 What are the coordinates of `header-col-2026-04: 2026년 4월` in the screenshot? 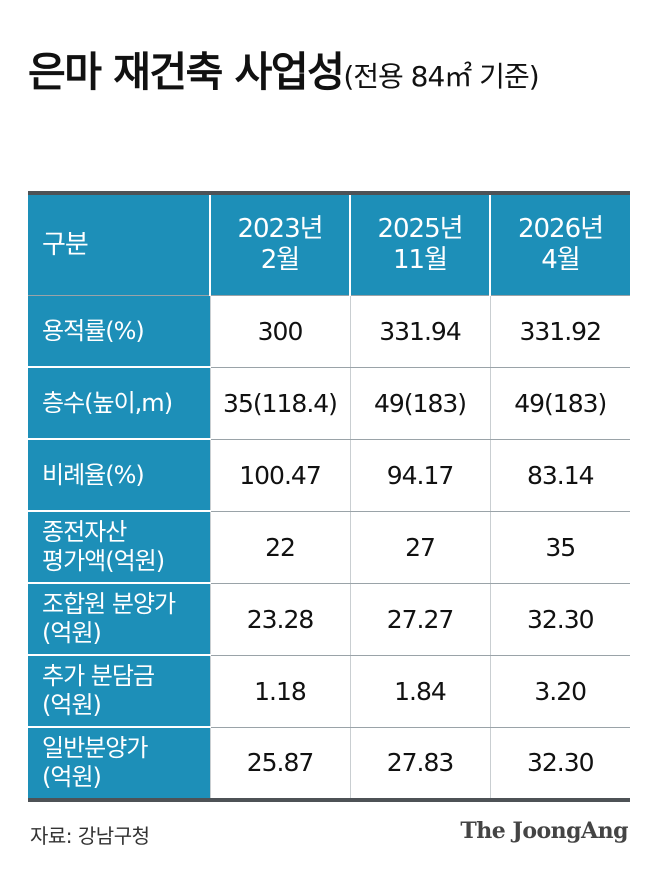 It's located at (559, 243).